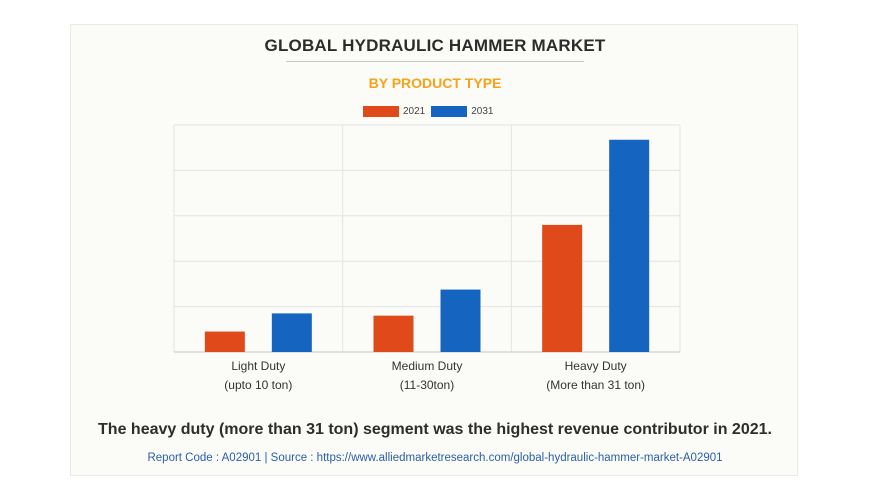  I want to click on legend-item-2021: 2021, so click(394, 111).